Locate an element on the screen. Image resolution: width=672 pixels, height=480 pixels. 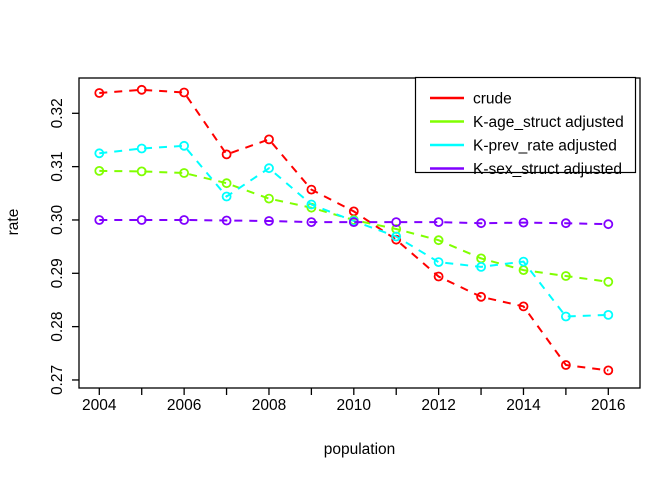
y-tick-label: 0.31 is located at coordinates (57, 167).